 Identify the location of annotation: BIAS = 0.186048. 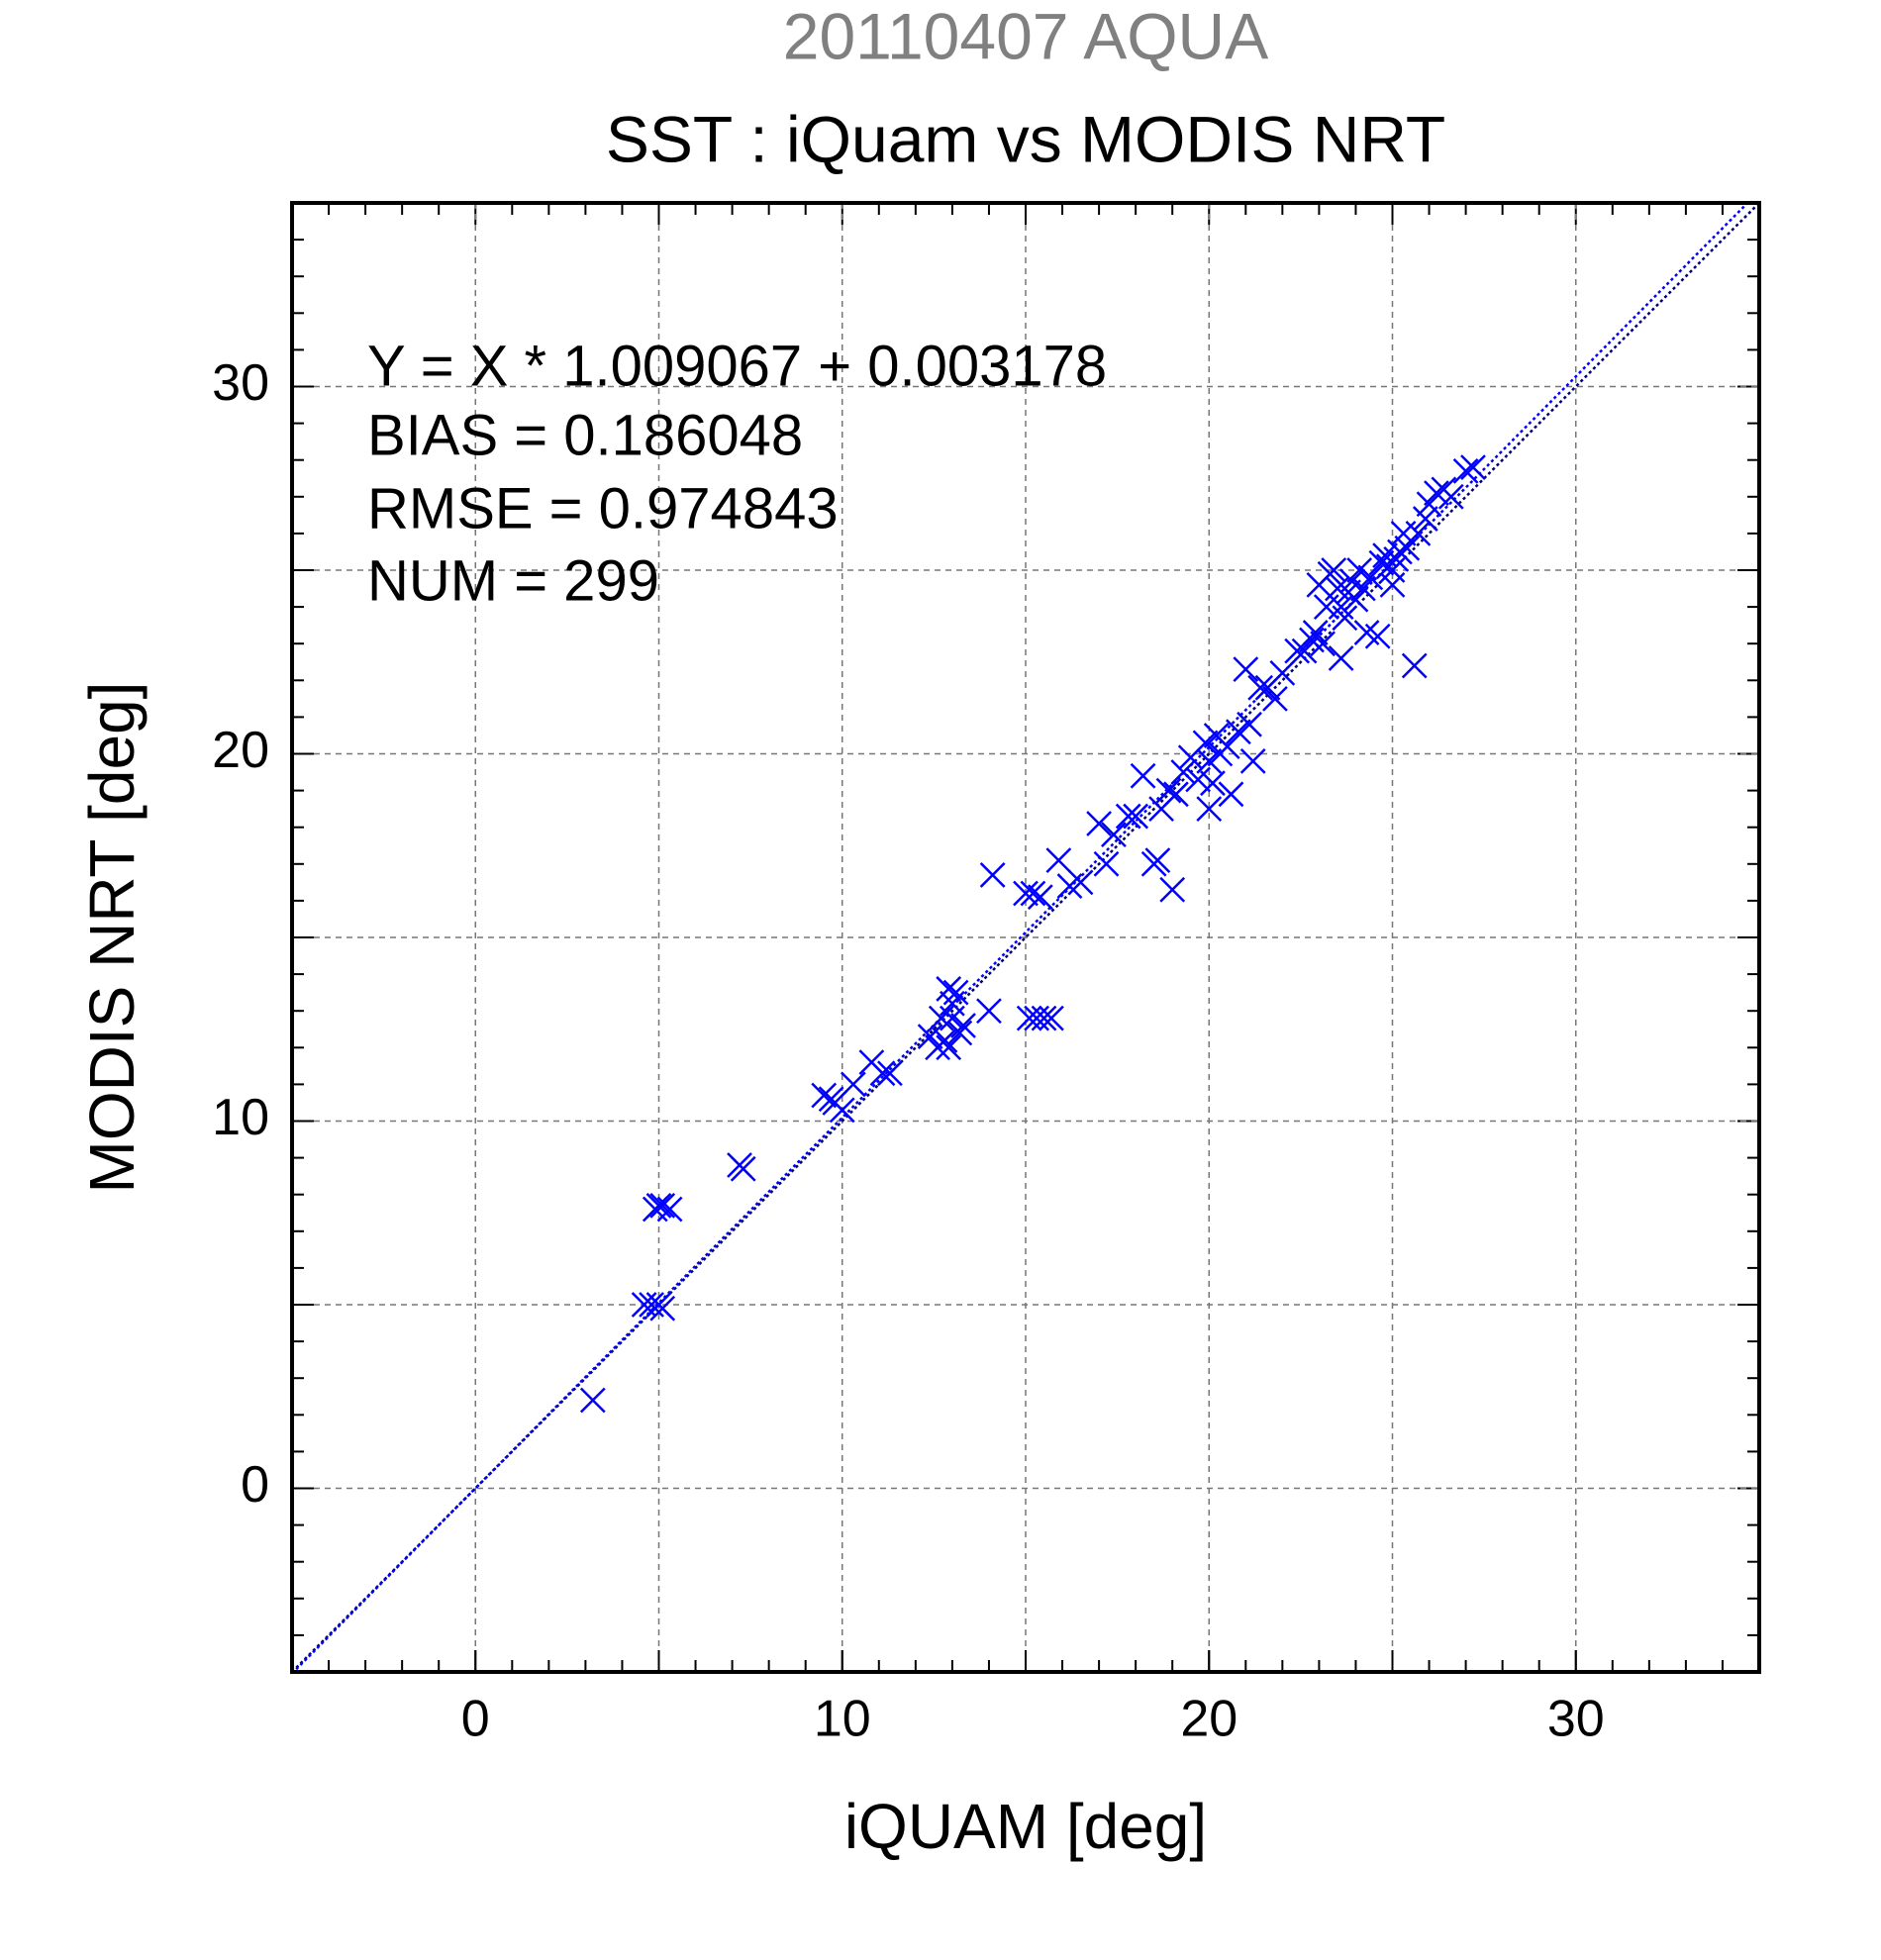
(585, 435).